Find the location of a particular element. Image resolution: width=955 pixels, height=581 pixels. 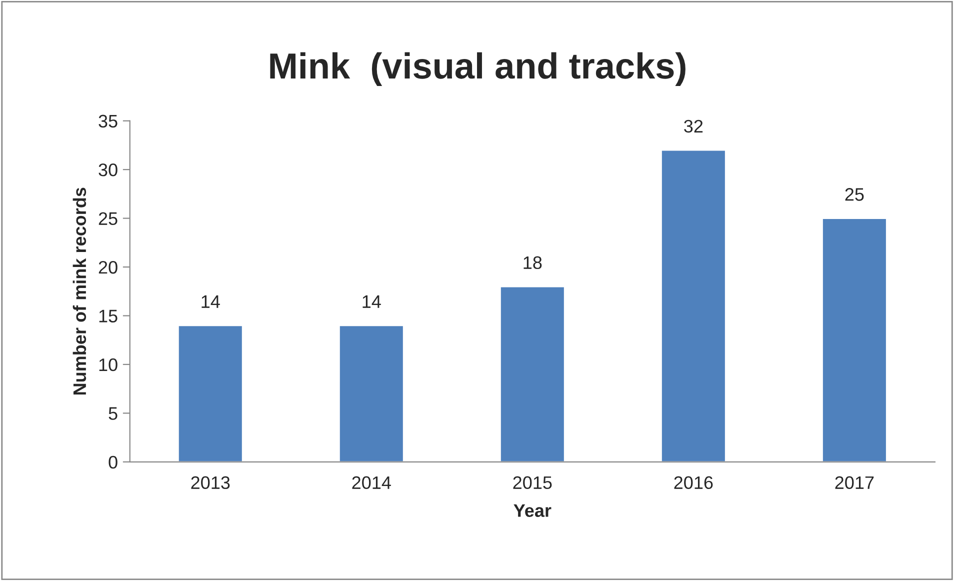

y-axis-title: Number of mink records is located at coordinates (79, 291).